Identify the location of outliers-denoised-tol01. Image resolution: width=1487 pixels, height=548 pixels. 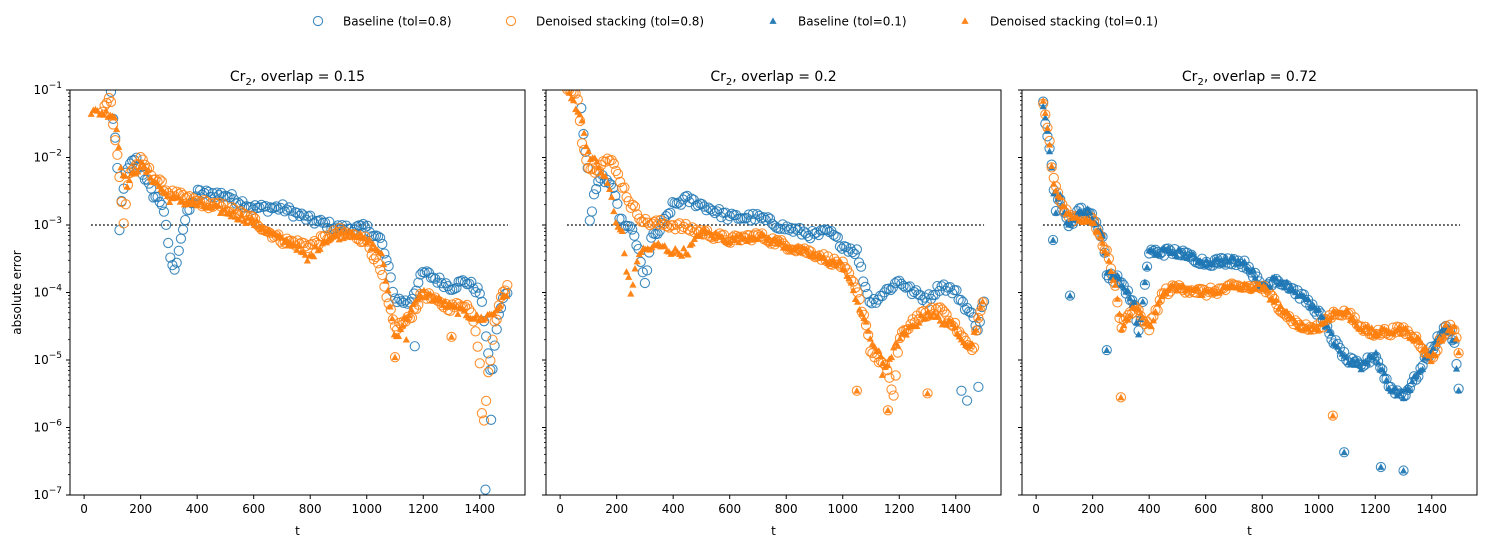
(1227, 406).